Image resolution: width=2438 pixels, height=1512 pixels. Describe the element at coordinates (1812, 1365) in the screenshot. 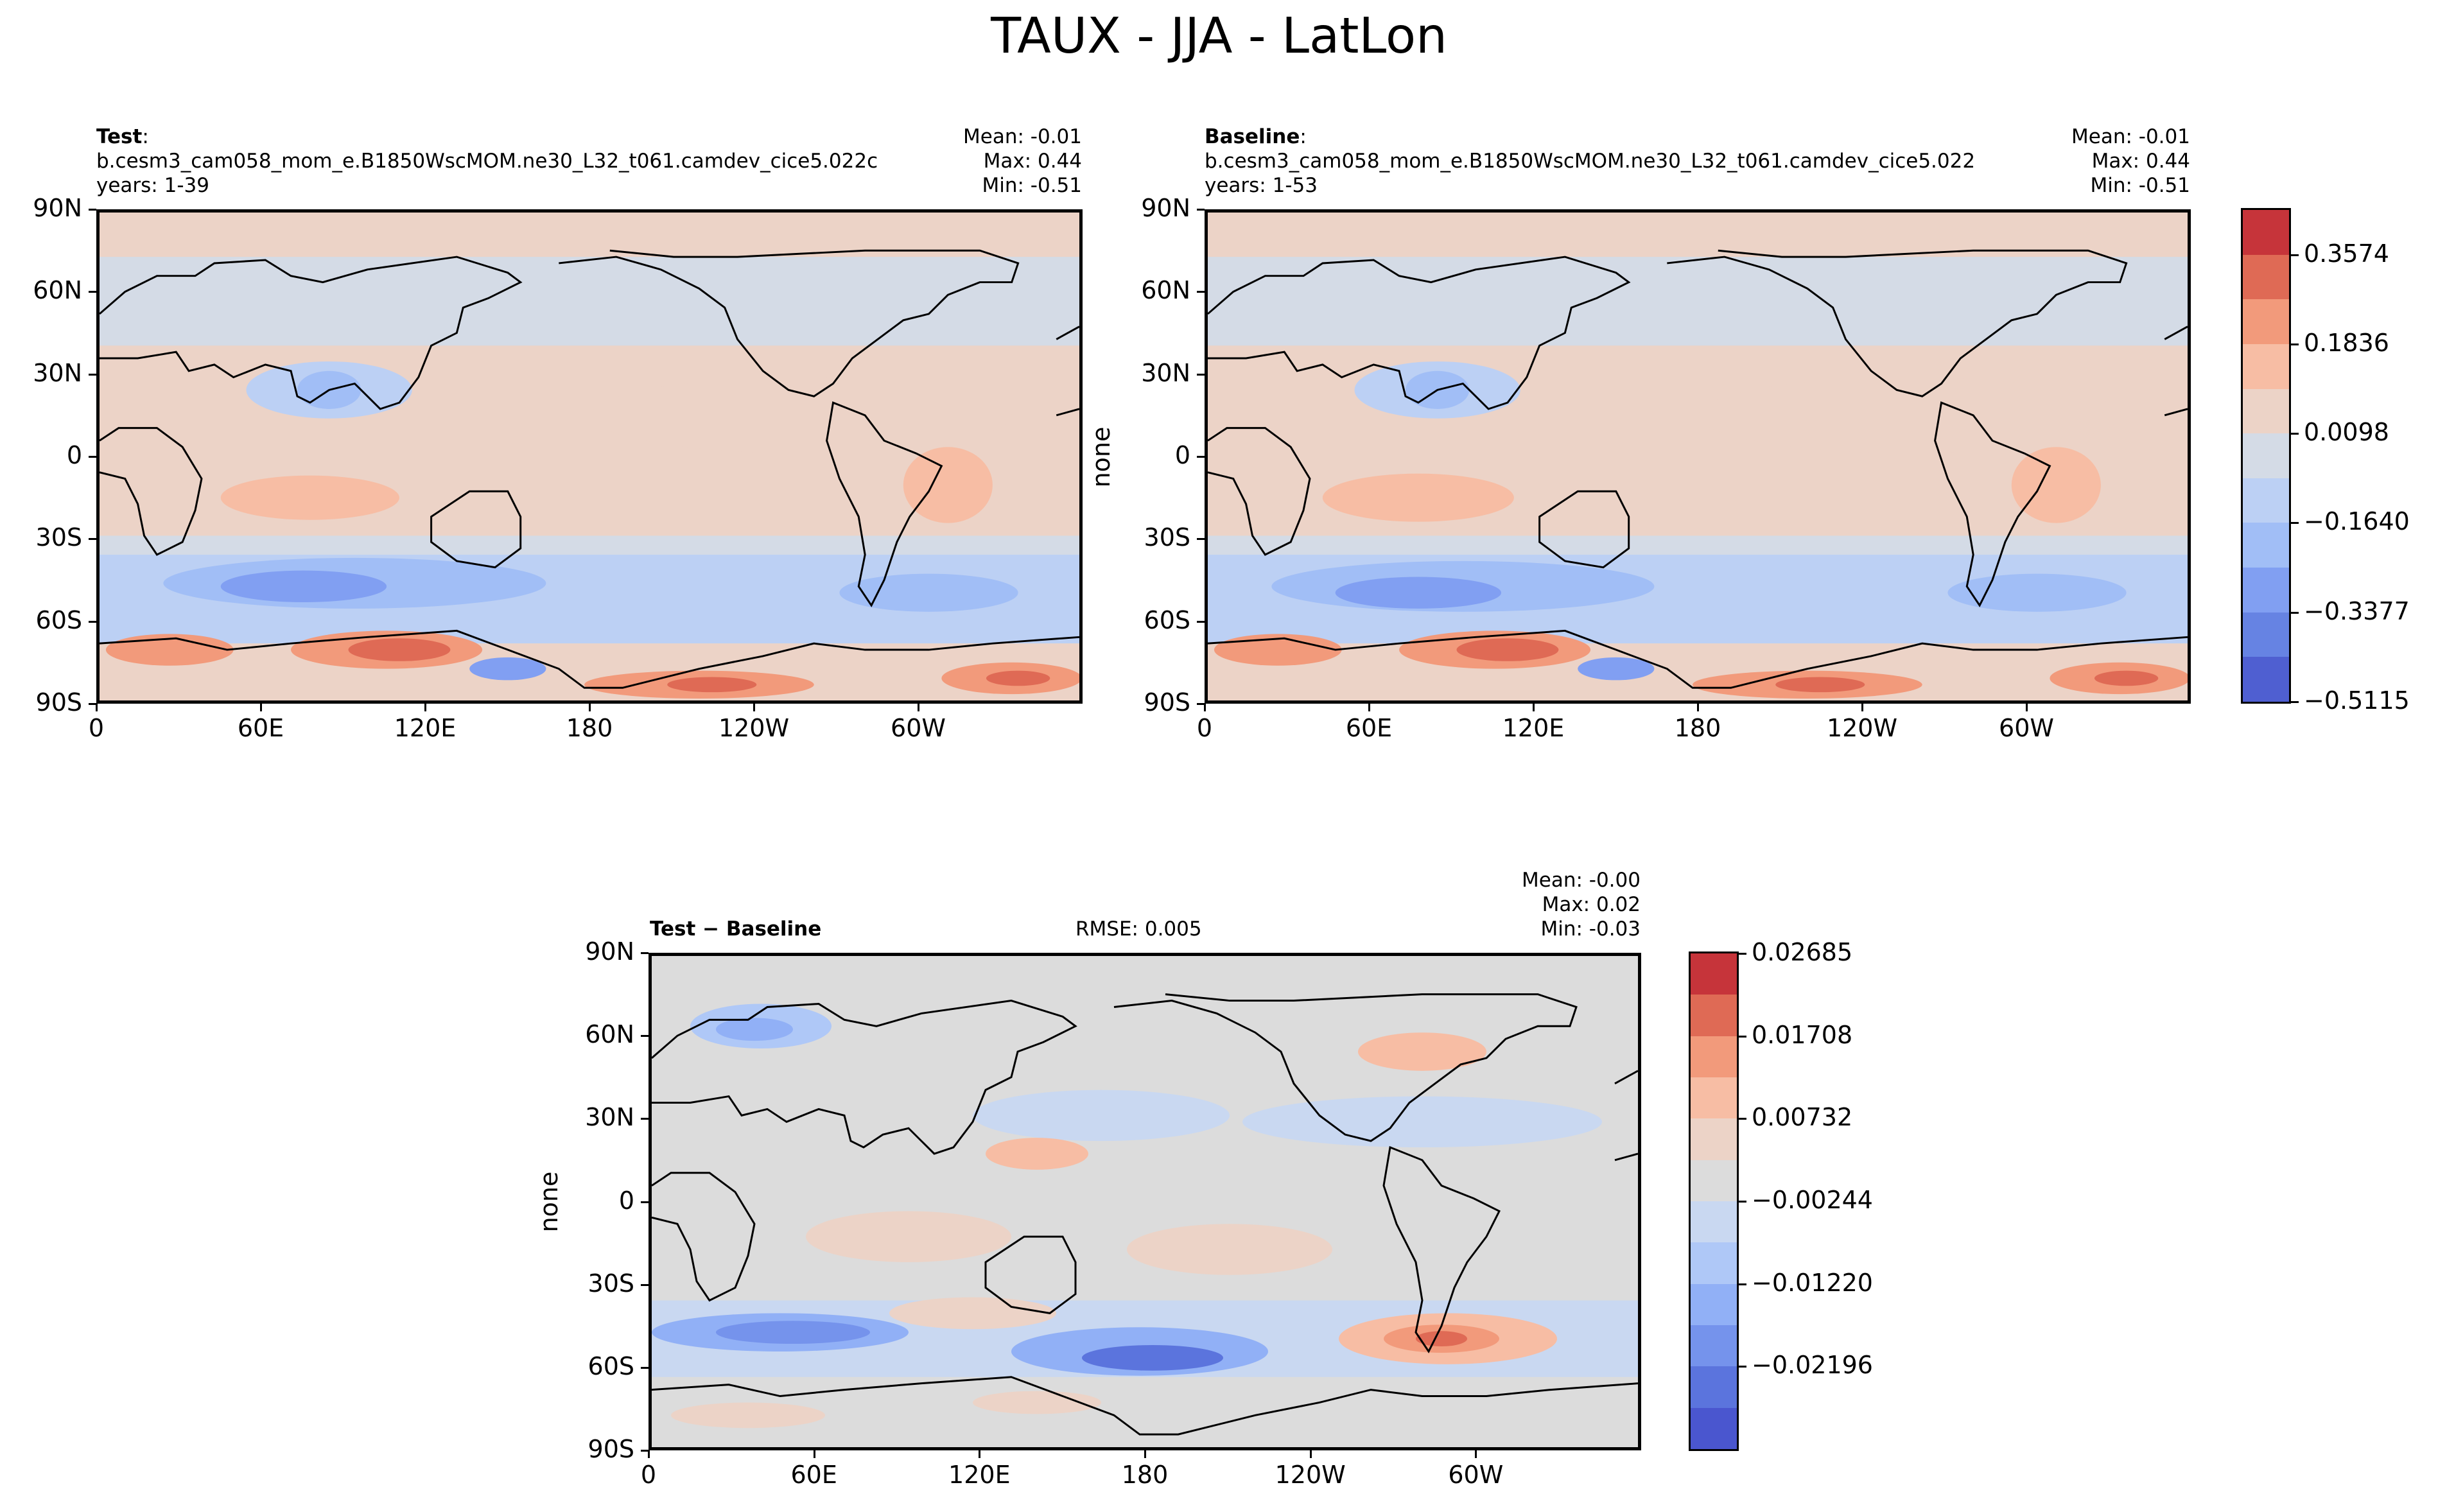

I see `colorbar-tick-label: −0.02196` at that location.